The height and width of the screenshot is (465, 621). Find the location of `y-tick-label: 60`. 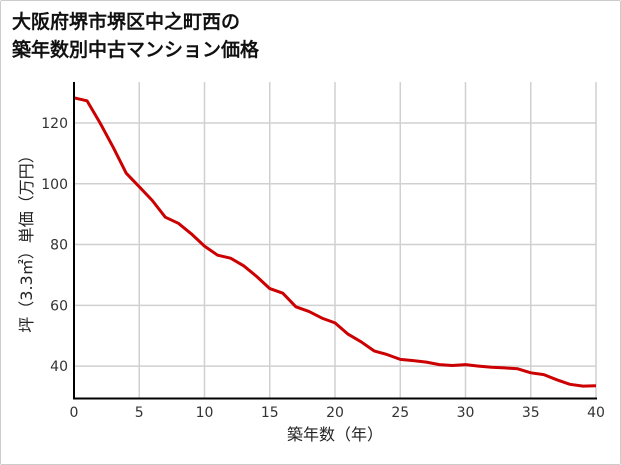

y-tick-label: 60 is located at coordinates (59, 306).